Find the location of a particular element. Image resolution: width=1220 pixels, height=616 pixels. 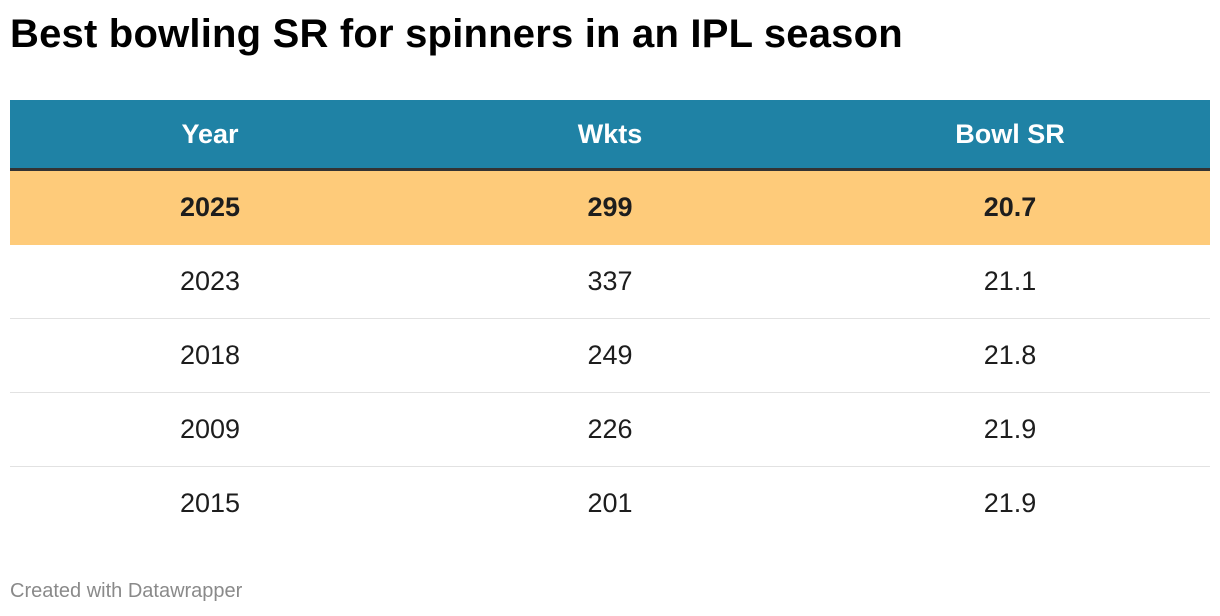

cell-year: 2025 is located at coordinates (210, 207).